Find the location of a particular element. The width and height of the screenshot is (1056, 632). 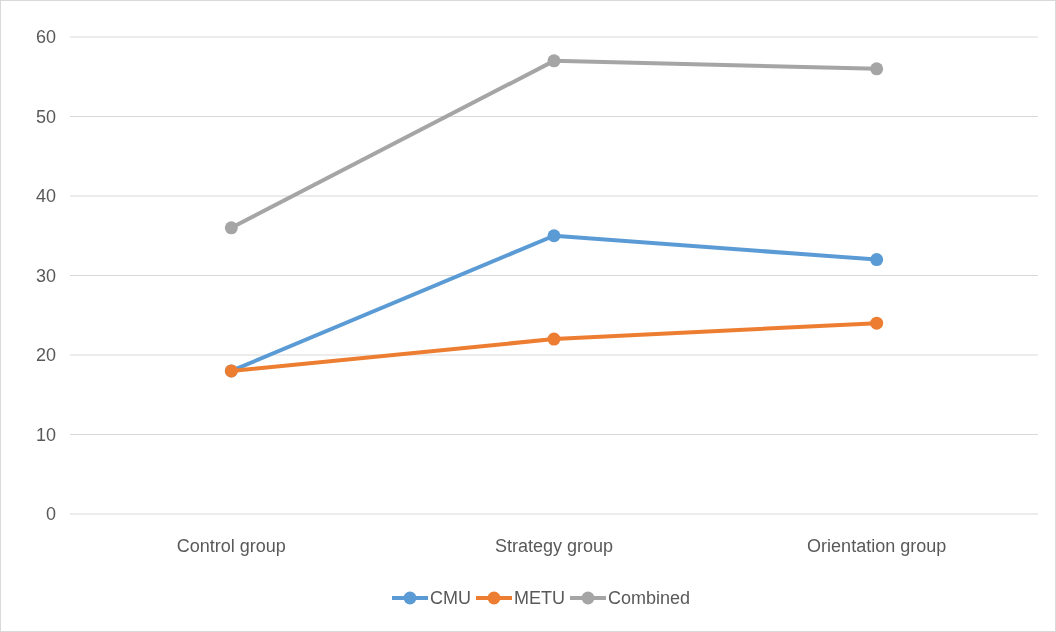

y-tick-label: 50 is located at coordinates (45, 116).